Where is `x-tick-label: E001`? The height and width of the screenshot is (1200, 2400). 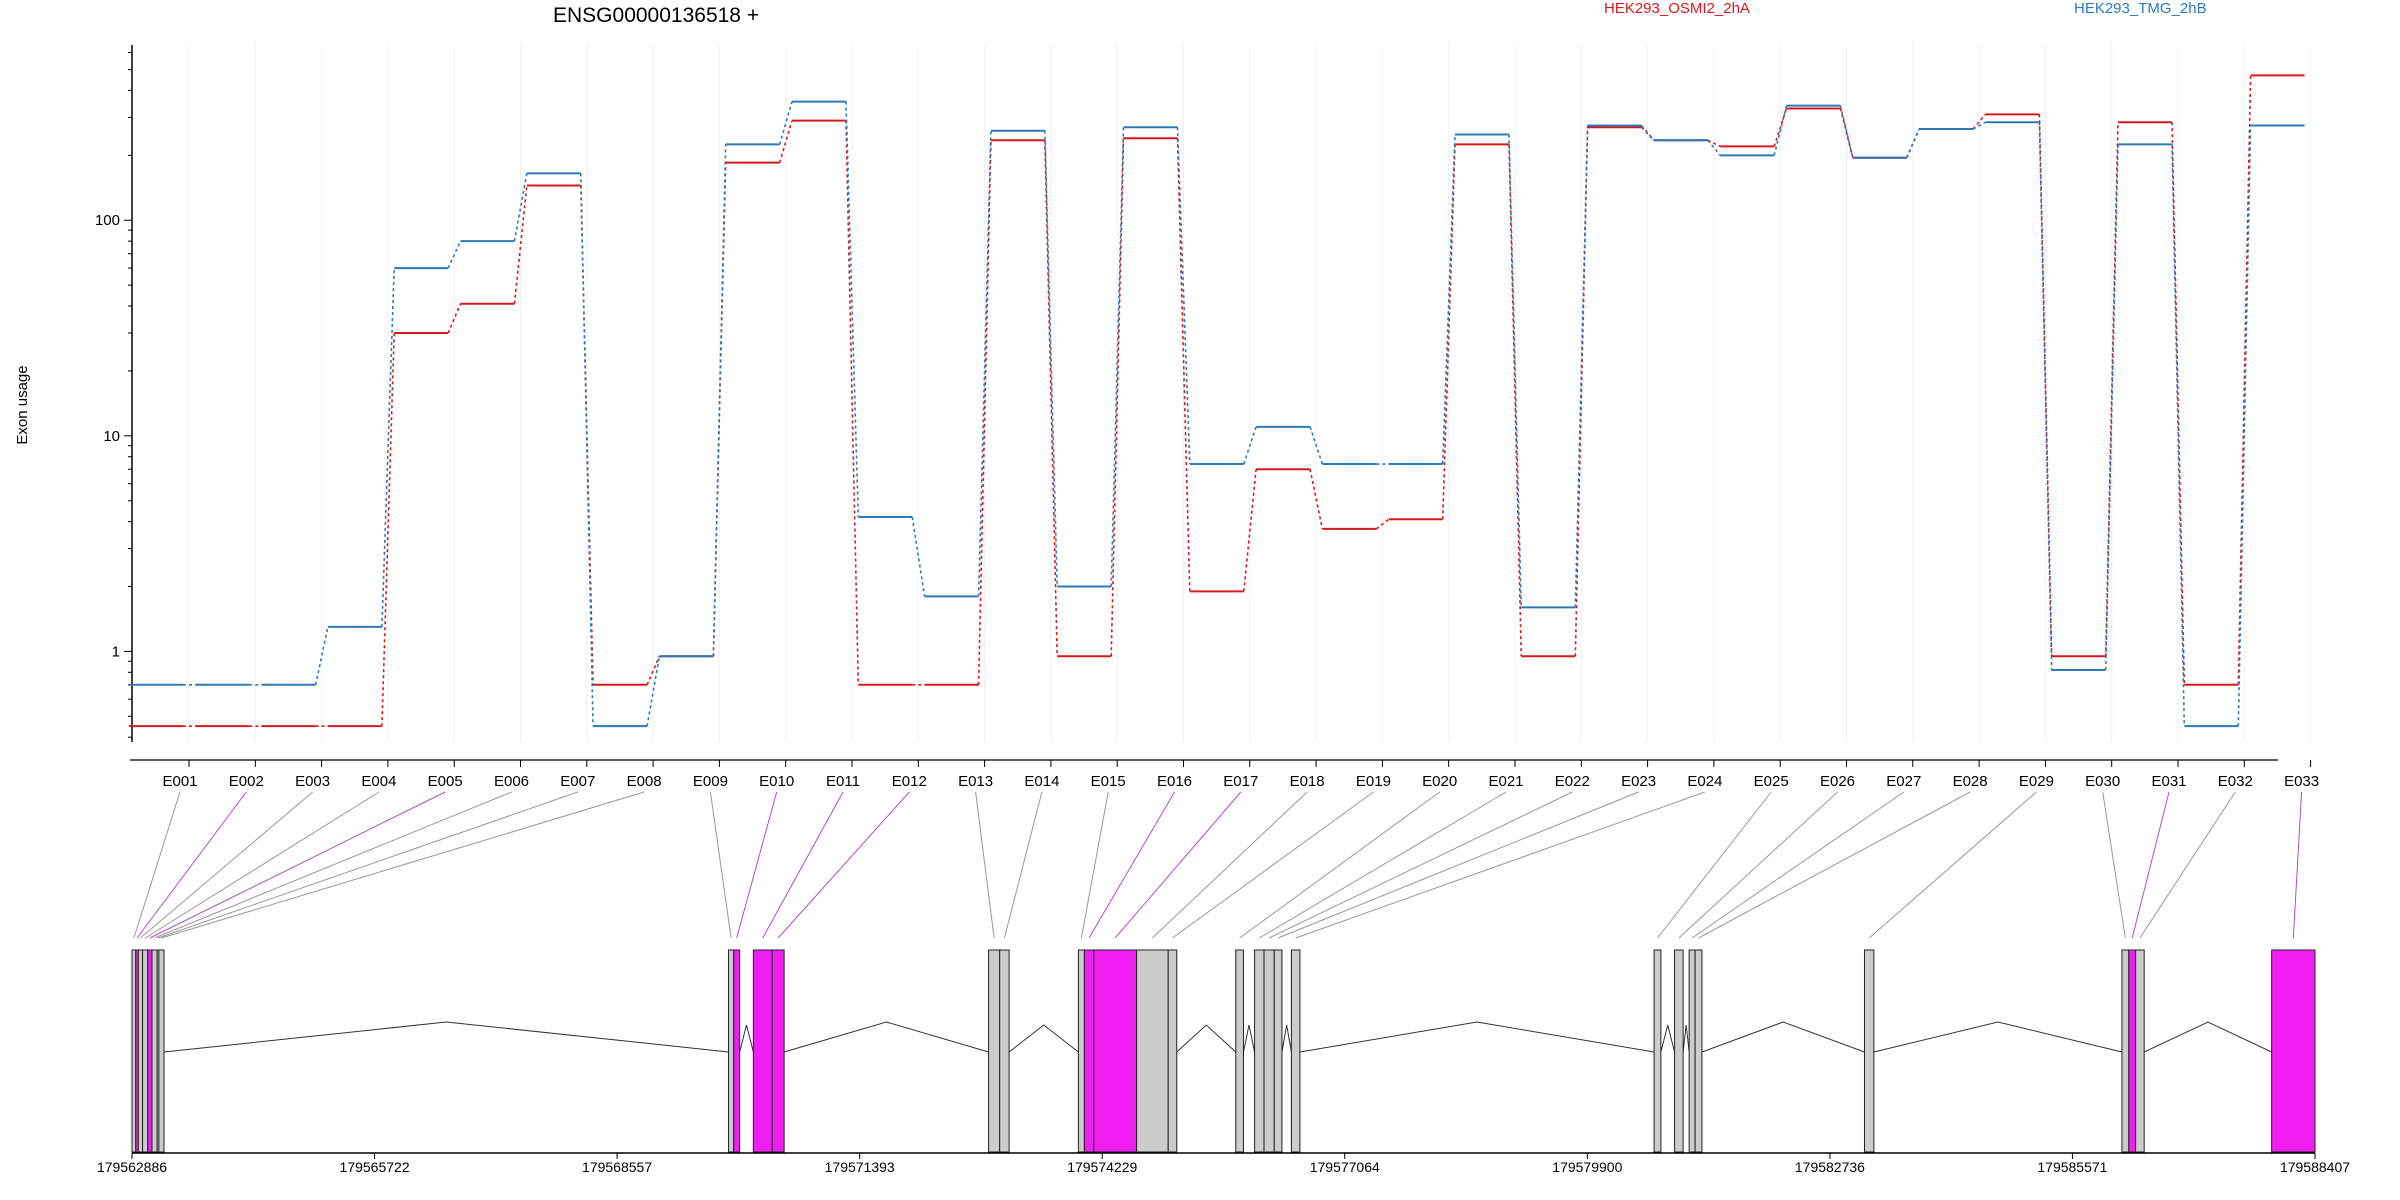
x-tick-label: E001 is located at coordinates (179, 781).